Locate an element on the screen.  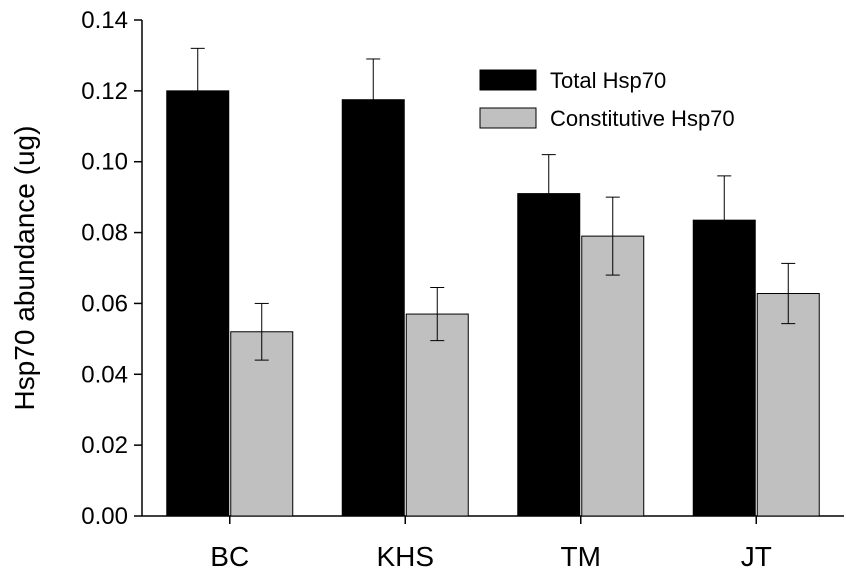
x-tick-label: BC is located at coordinates (229, 556).